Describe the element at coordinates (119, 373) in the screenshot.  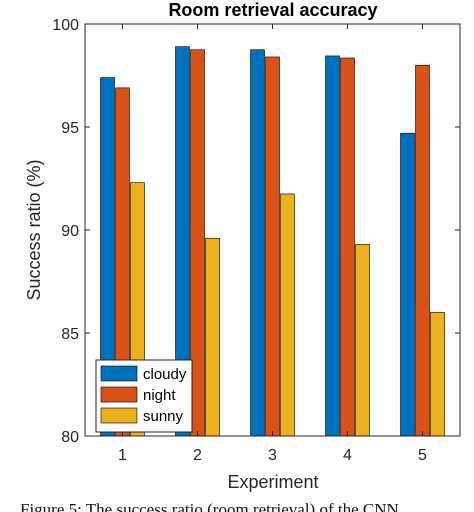
I see `legend-swatch-cloudy` at that location.